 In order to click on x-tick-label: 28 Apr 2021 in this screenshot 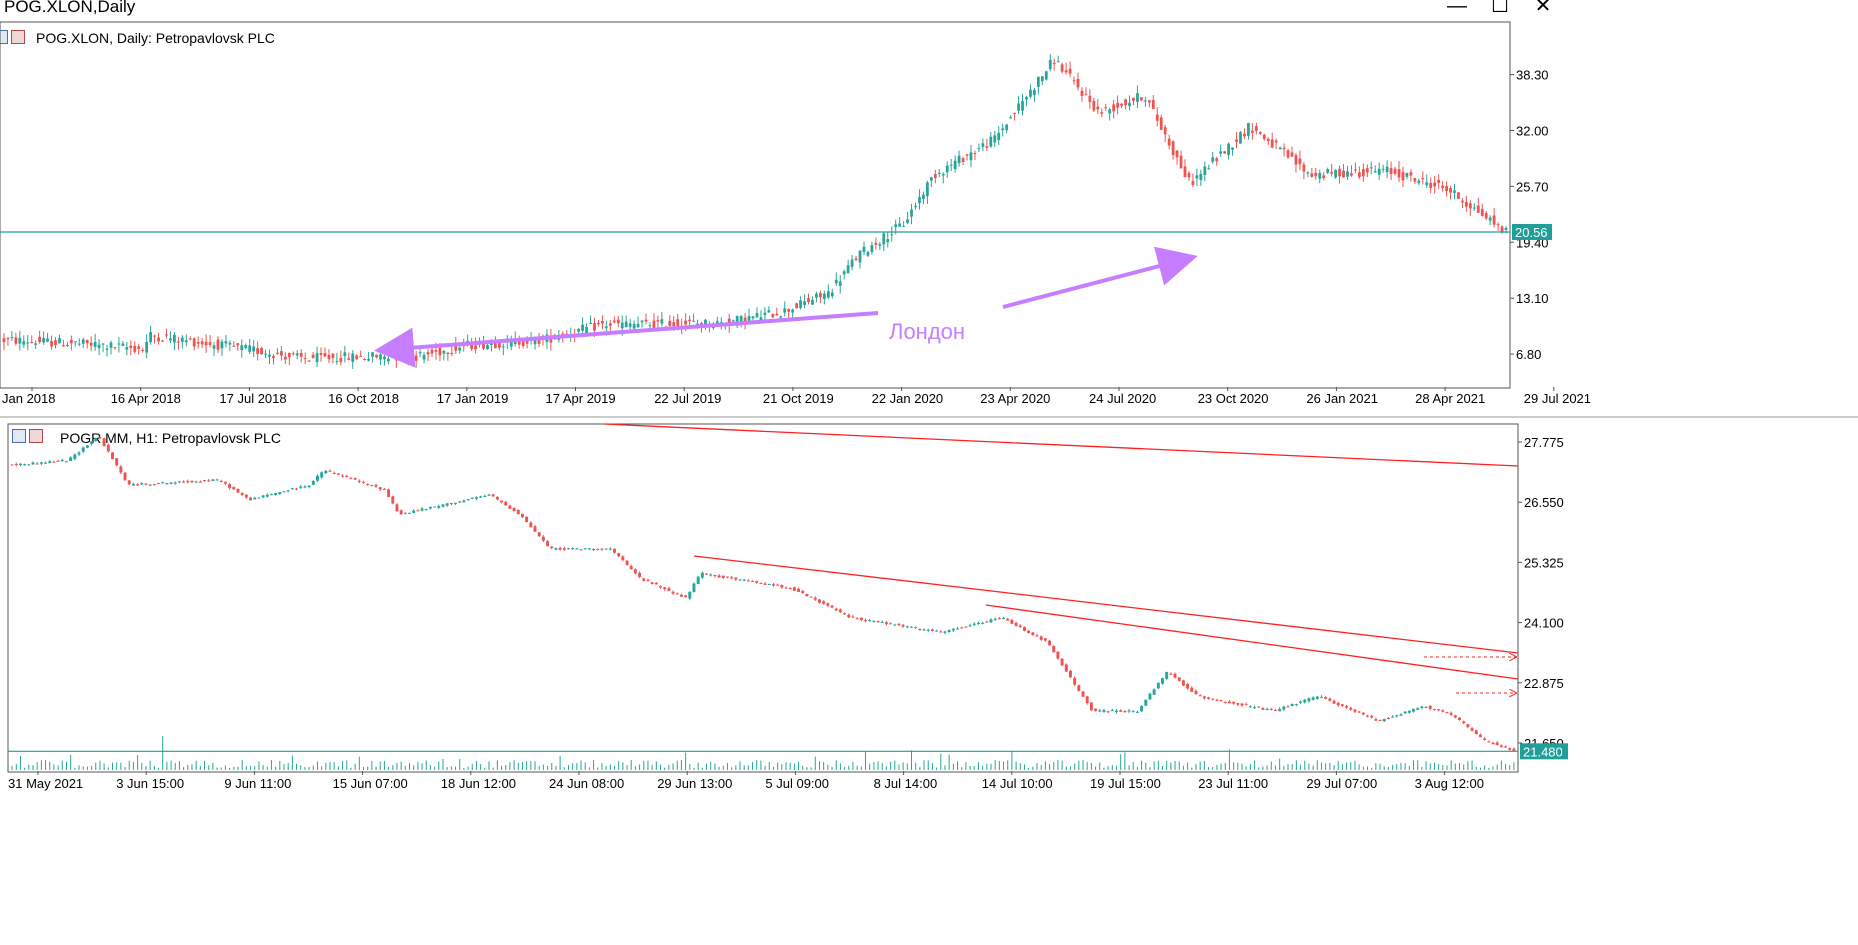, I will do `click(1450, 398)`.